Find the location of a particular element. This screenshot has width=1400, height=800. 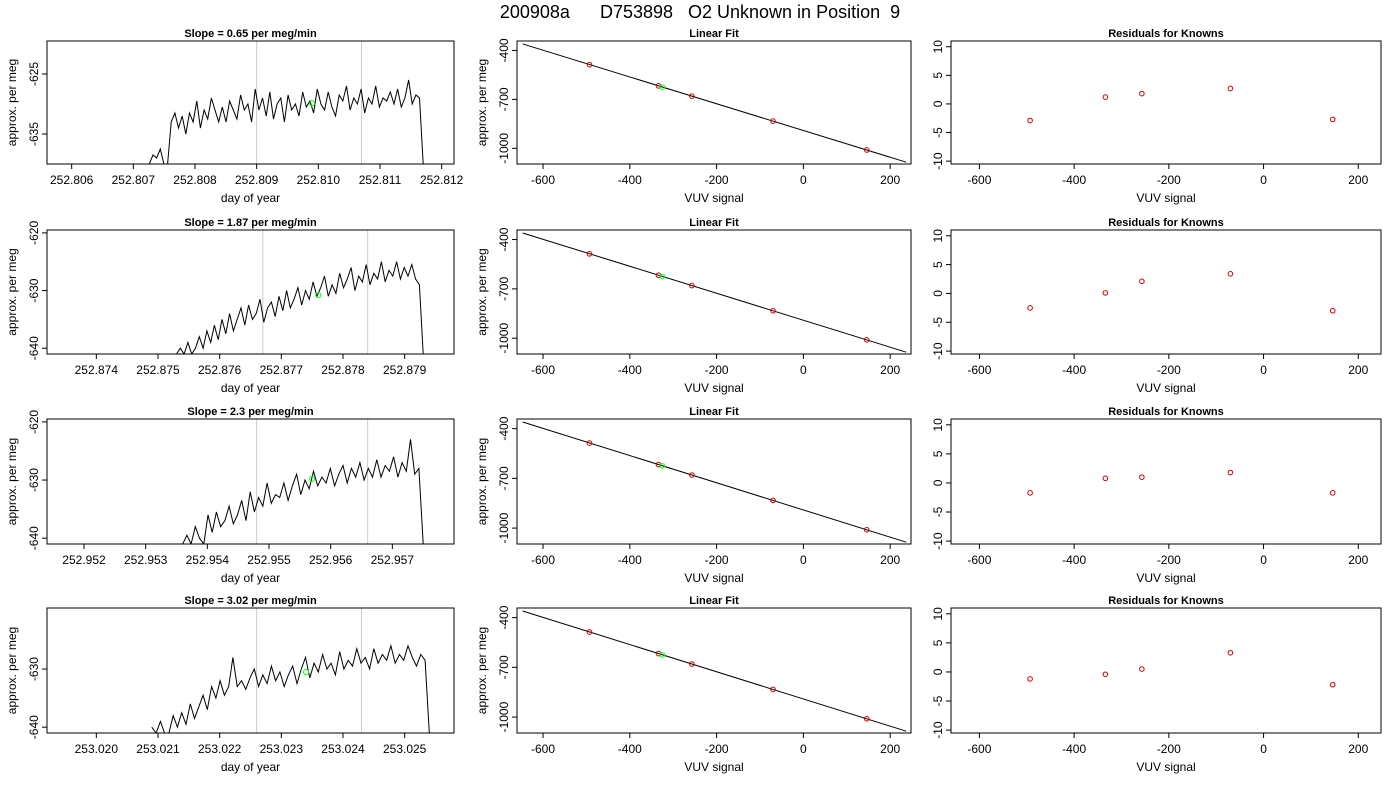

timeseries-2-x-axis-label: day of year is located at coordinates (250, 388).